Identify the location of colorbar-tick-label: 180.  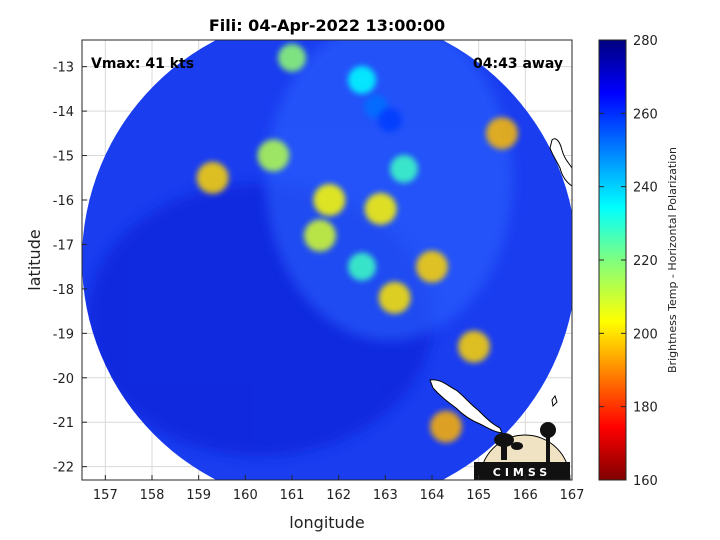
(645, 408).